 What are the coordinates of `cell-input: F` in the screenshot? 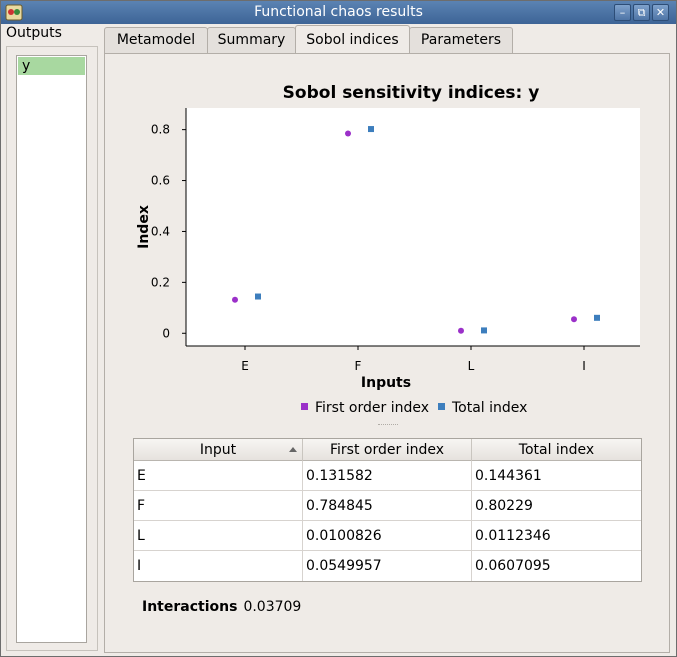 It's located at (218, 506).